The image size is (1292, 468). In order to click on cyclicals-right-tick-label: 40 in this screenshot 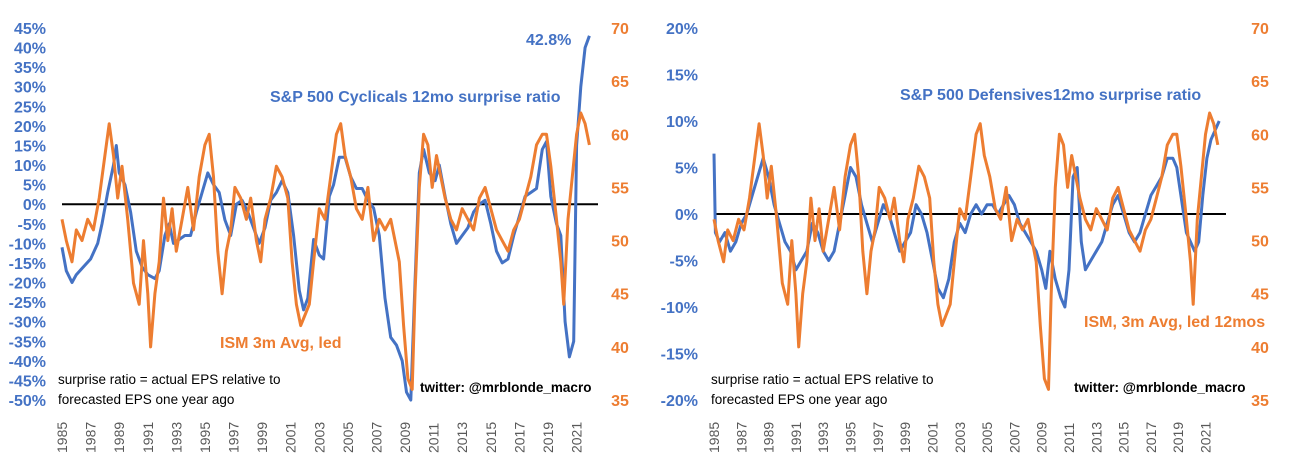, I will do `click(620, 348)`.